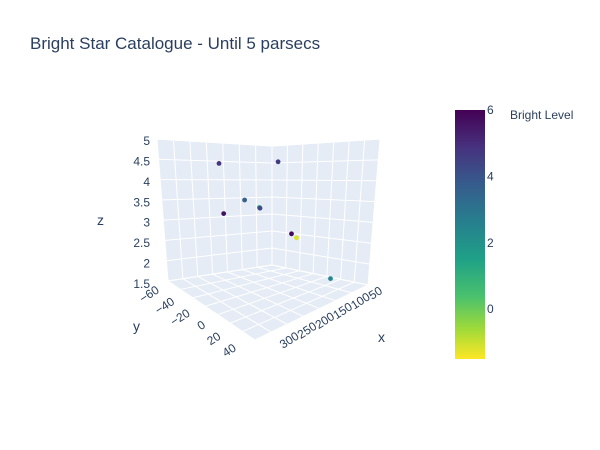 This screenshot has width=600, height=450. Describe the element at coordinates (541, 115) in the screenshot. I see `colorbar-title: Bright Level` at that location.